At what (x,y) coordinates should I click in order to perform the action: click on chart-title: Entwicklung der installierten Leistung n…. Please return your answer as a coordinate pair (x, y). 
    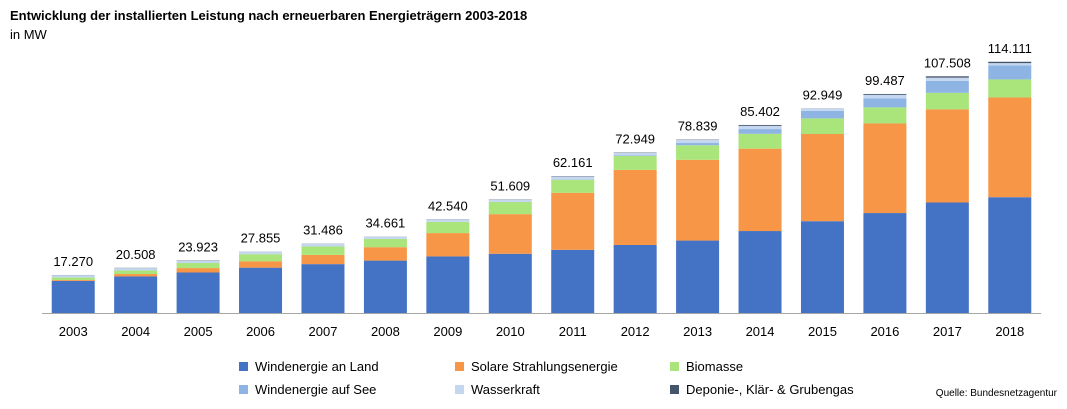
    Looking at the image, I should click on (269, 15).